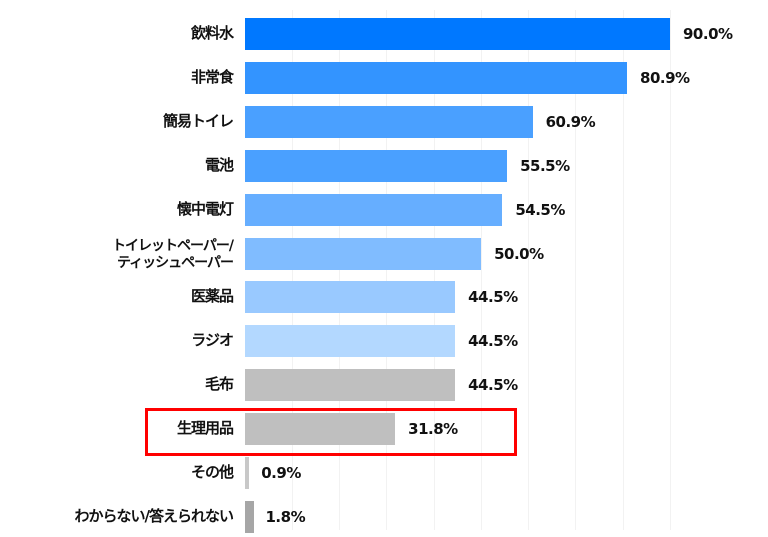 The width and height of the screenshot is (768, 537). Describe the element at coordinates (281, 473) in the screenshot. I see `value-label: 0.9%` at that location.